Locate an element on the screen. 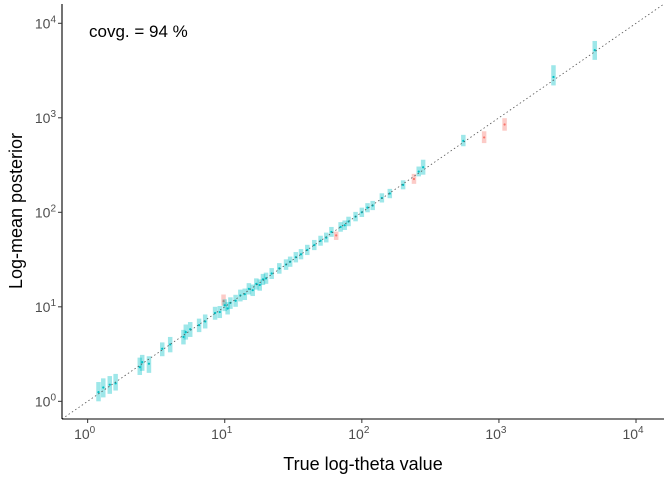 The height and width of the screenshot is (480, 672). y-tick-label-0: 10⁰ is located at coordinates (46, 400).